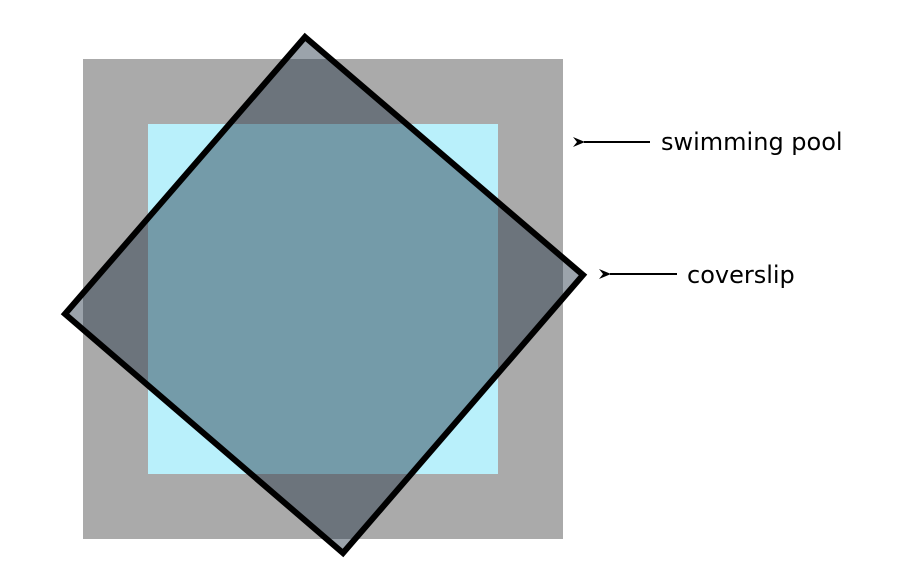 This screenshot has height=582, width=897. I want to click on coverslip-label: coverslip, so click(741, 275).